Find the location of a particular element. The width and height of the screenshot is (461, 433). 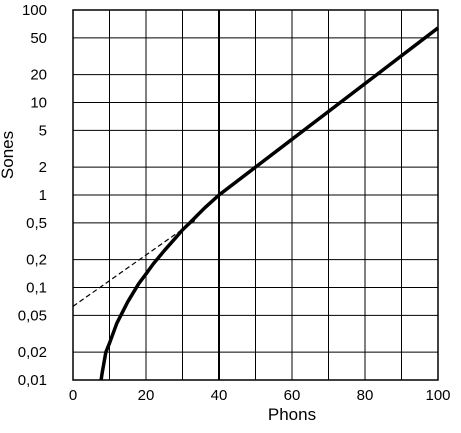

x-tick-label: 0 is located at coordinates (73, 395).